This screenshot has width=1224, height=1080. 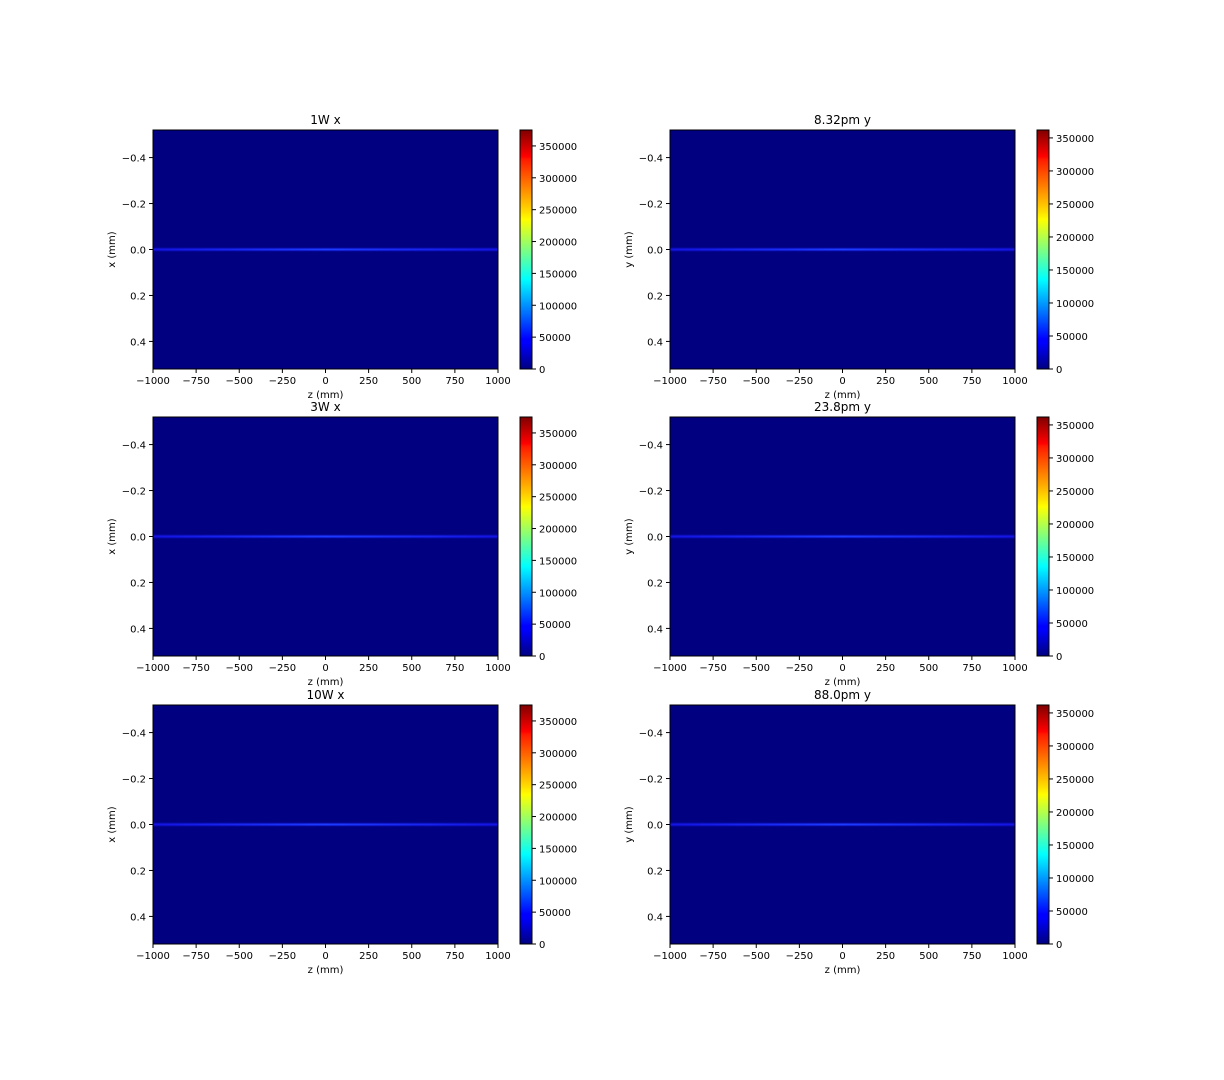 I want to click on x-tick-label: 750, so click(x=971, y=668).